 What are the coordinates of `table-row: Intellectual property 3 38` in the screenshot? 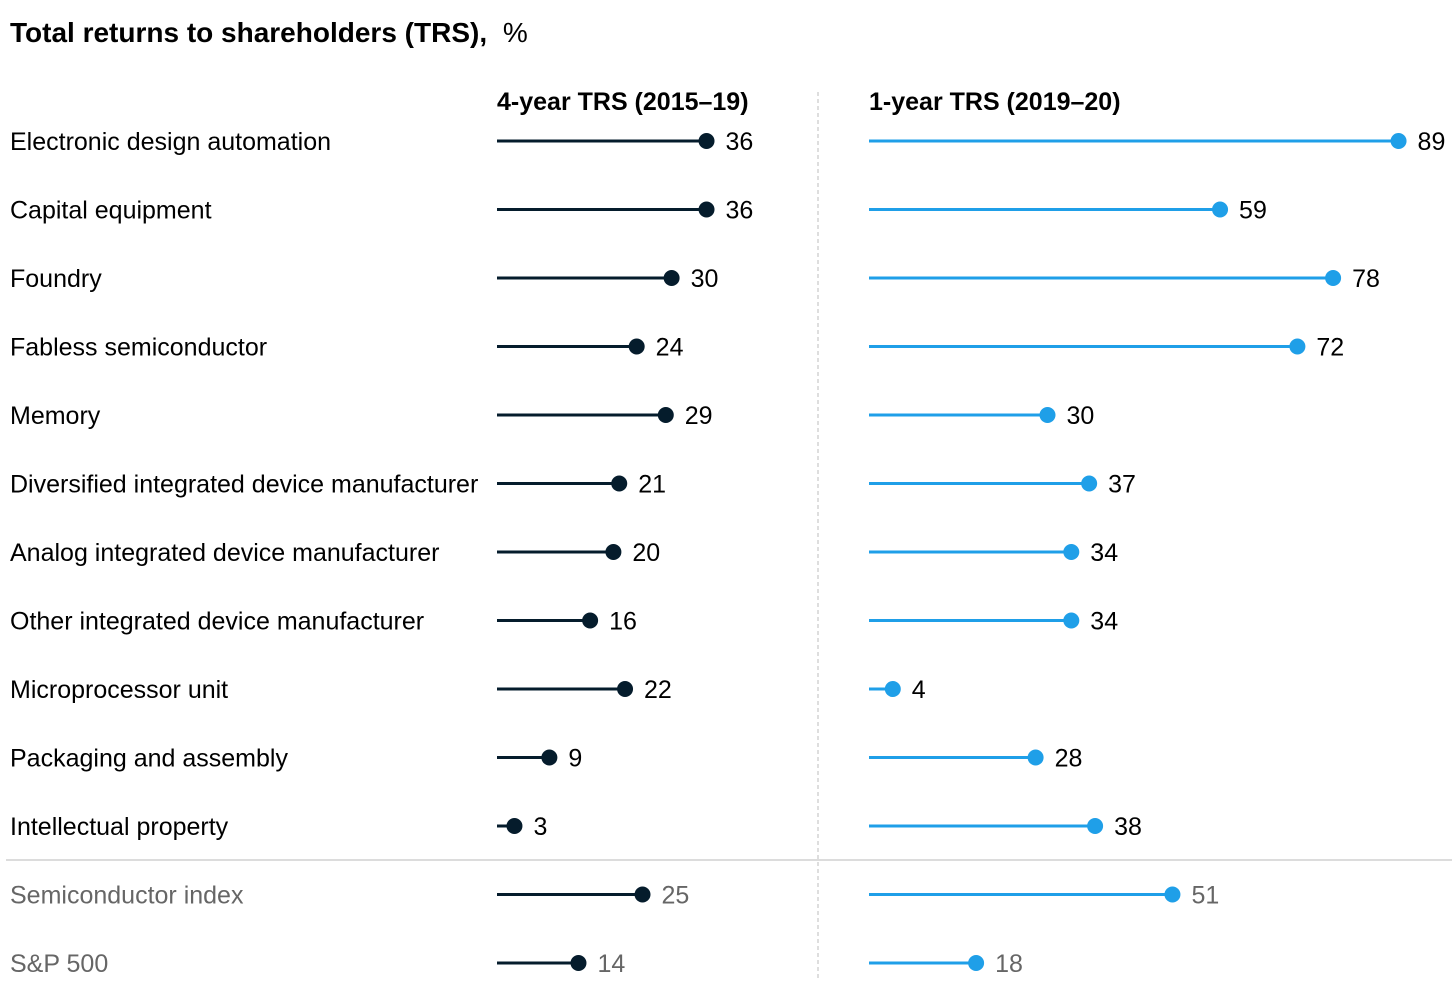 It's located at (576, 827).